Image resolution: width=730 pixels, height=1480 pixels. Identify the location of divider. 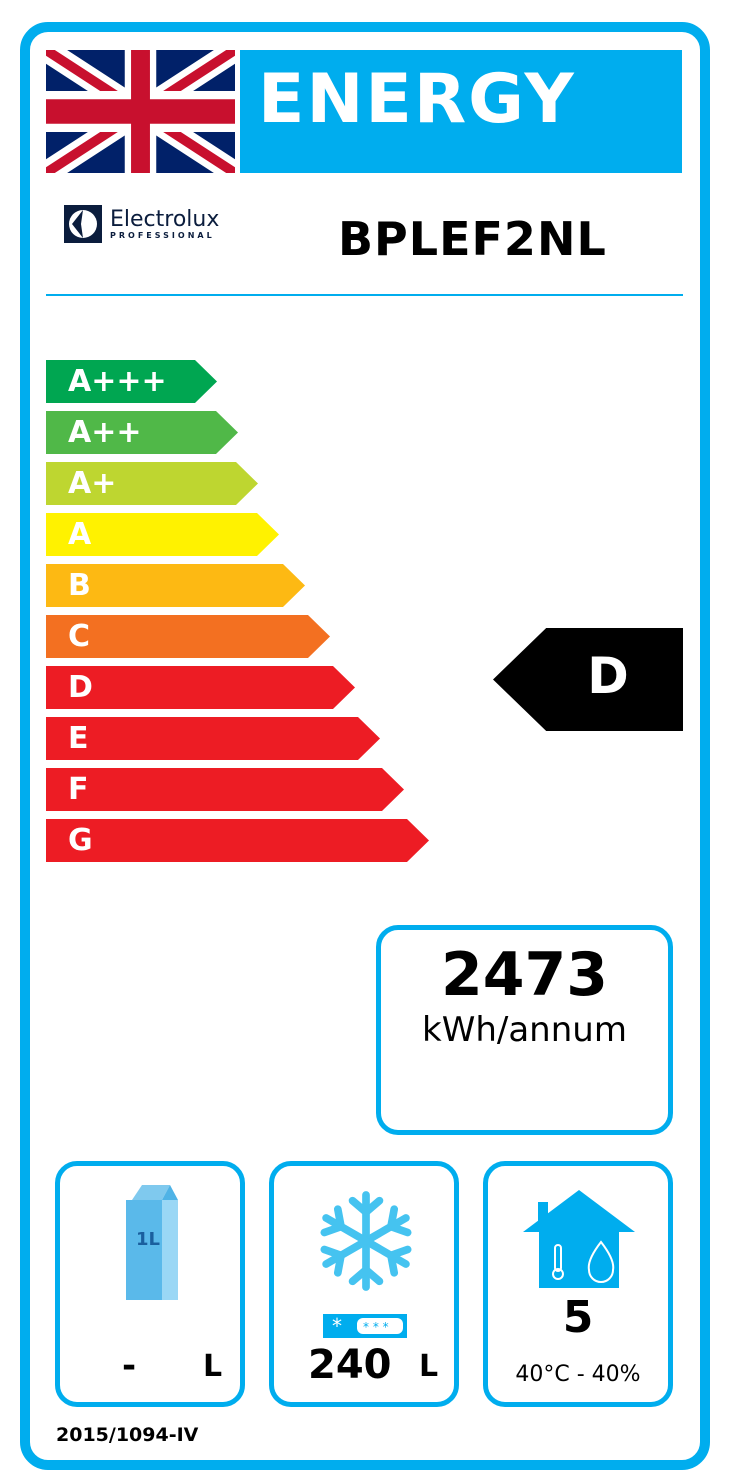
(364, 295).